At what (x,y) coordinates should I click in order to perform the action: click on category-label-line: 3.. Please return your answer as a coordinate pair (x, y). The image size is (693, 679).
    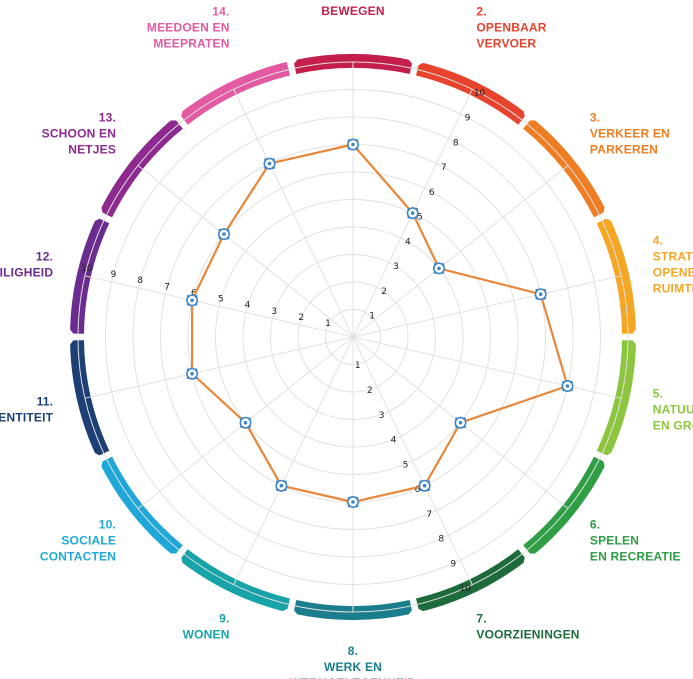
    Looking at the image, I should click on (595, 118).